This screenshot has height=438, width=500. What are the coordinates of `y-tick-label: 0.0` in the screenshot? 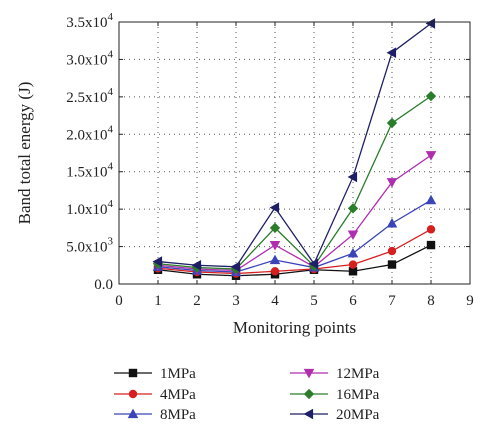 It's located at (103, 285).